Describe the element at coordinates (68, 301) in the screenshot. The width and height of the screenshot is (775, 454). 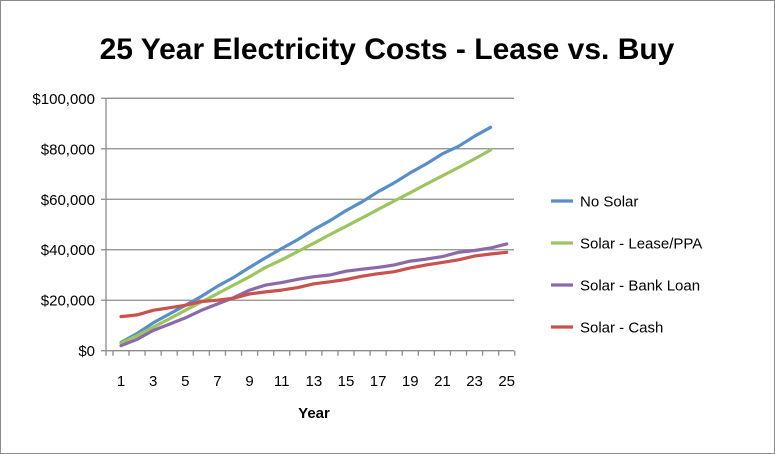
I see `y-tick-label: $20,000` at that location.